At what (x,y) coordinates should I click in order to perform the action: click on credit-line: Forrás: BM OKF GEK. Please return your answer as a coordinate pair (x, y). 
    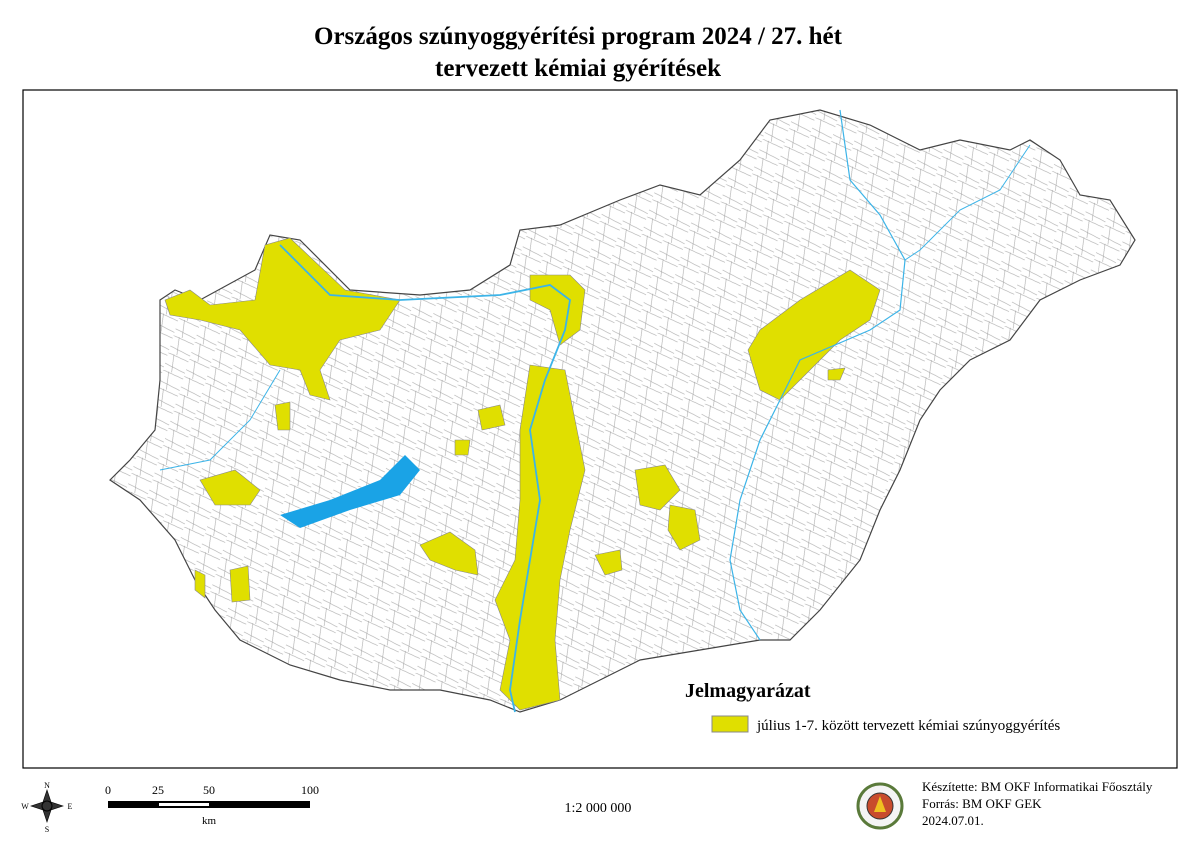
    Looking at the image, I should click on (982, 803).